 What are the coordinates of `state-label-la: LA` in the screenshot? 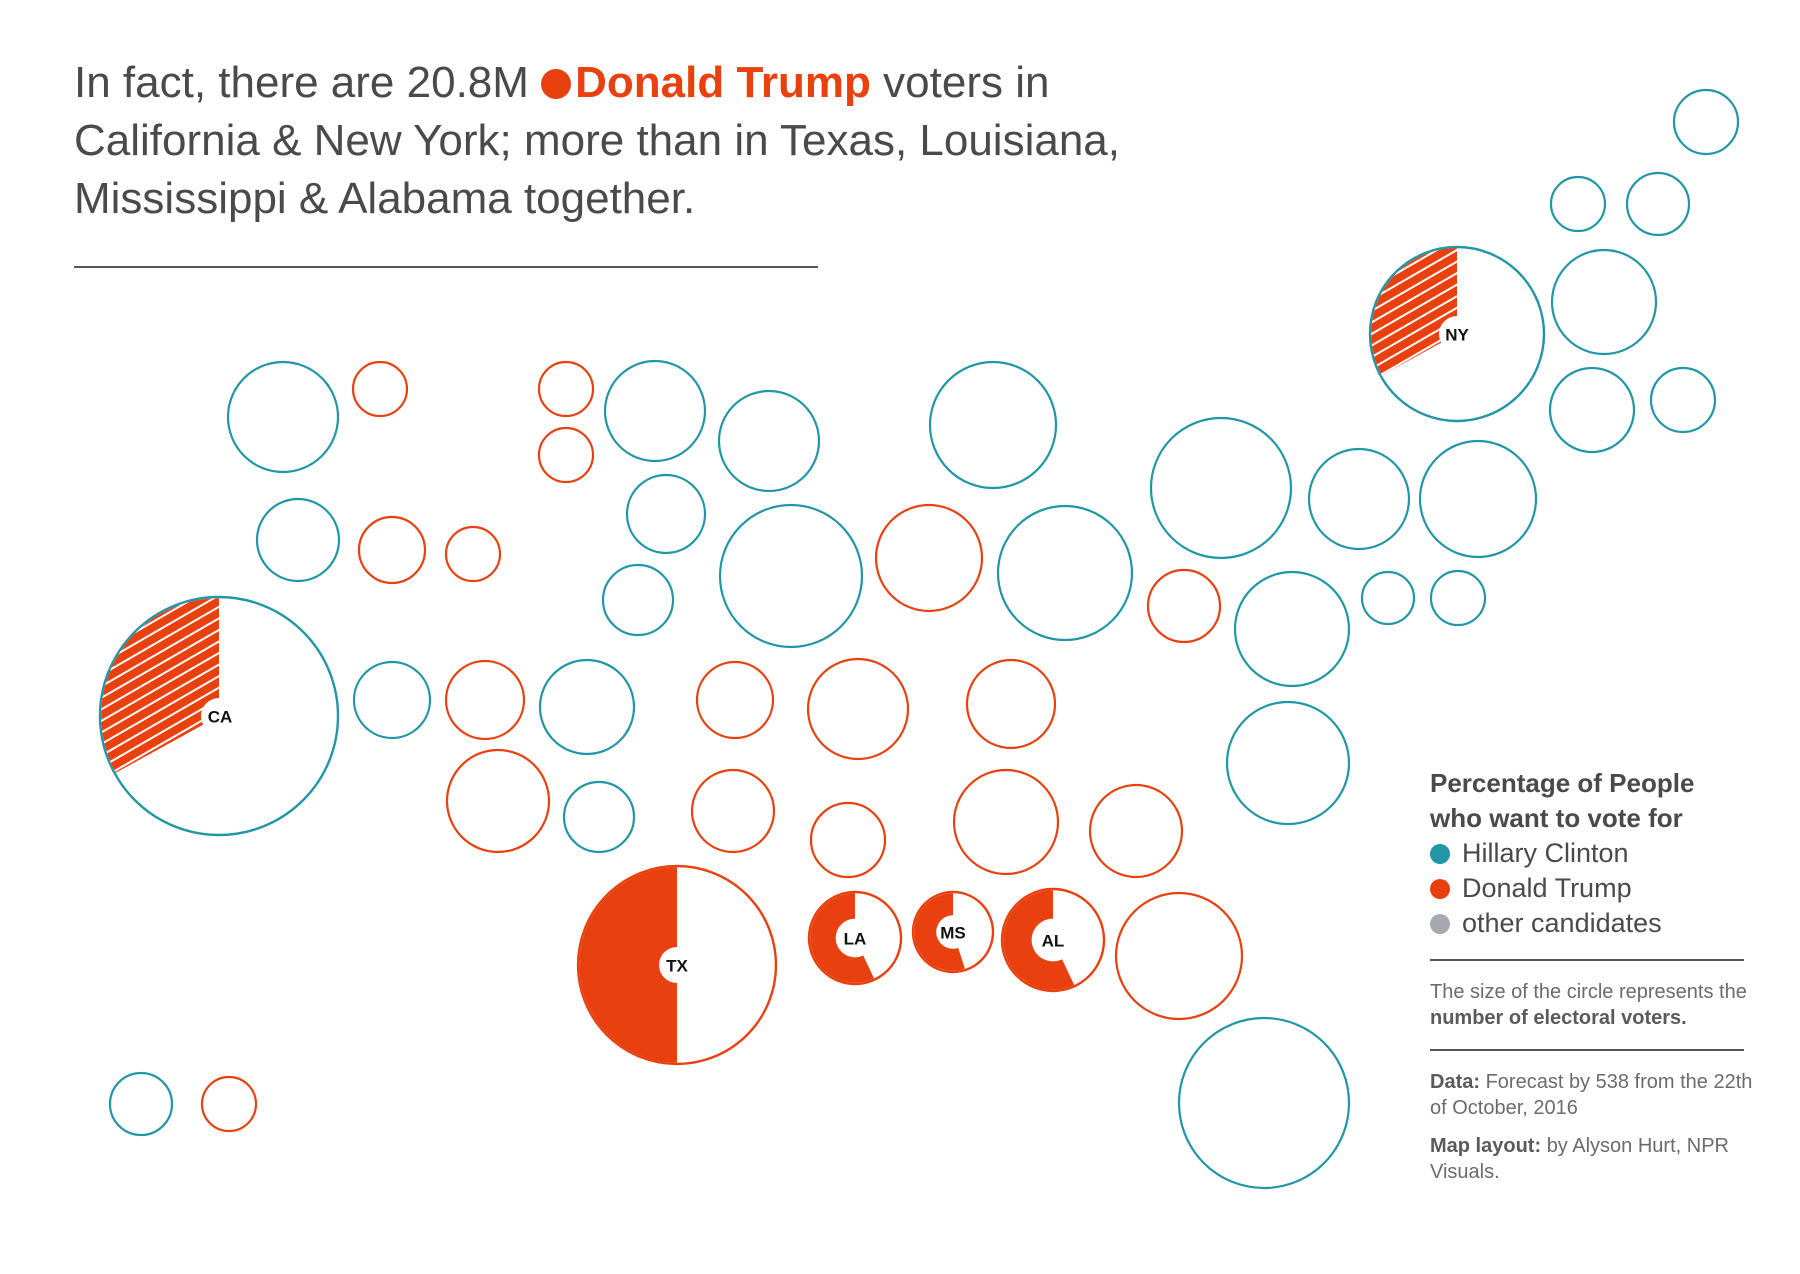 It's located at (855, 938).